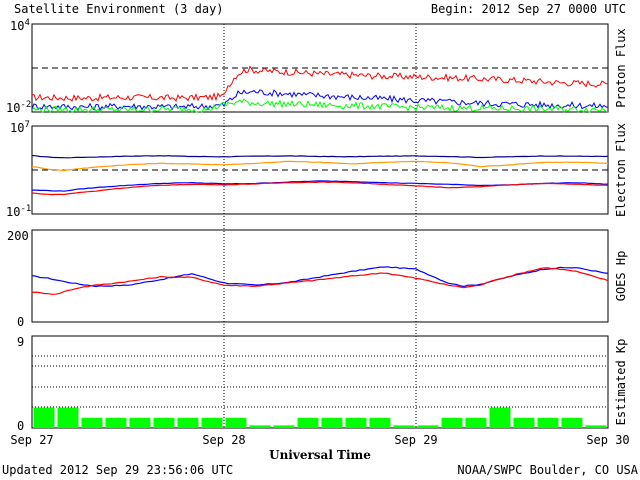  Describe the element at coordinates (20, 25) in the screenshot. I see `proton-ytick-top: 104` at that location.